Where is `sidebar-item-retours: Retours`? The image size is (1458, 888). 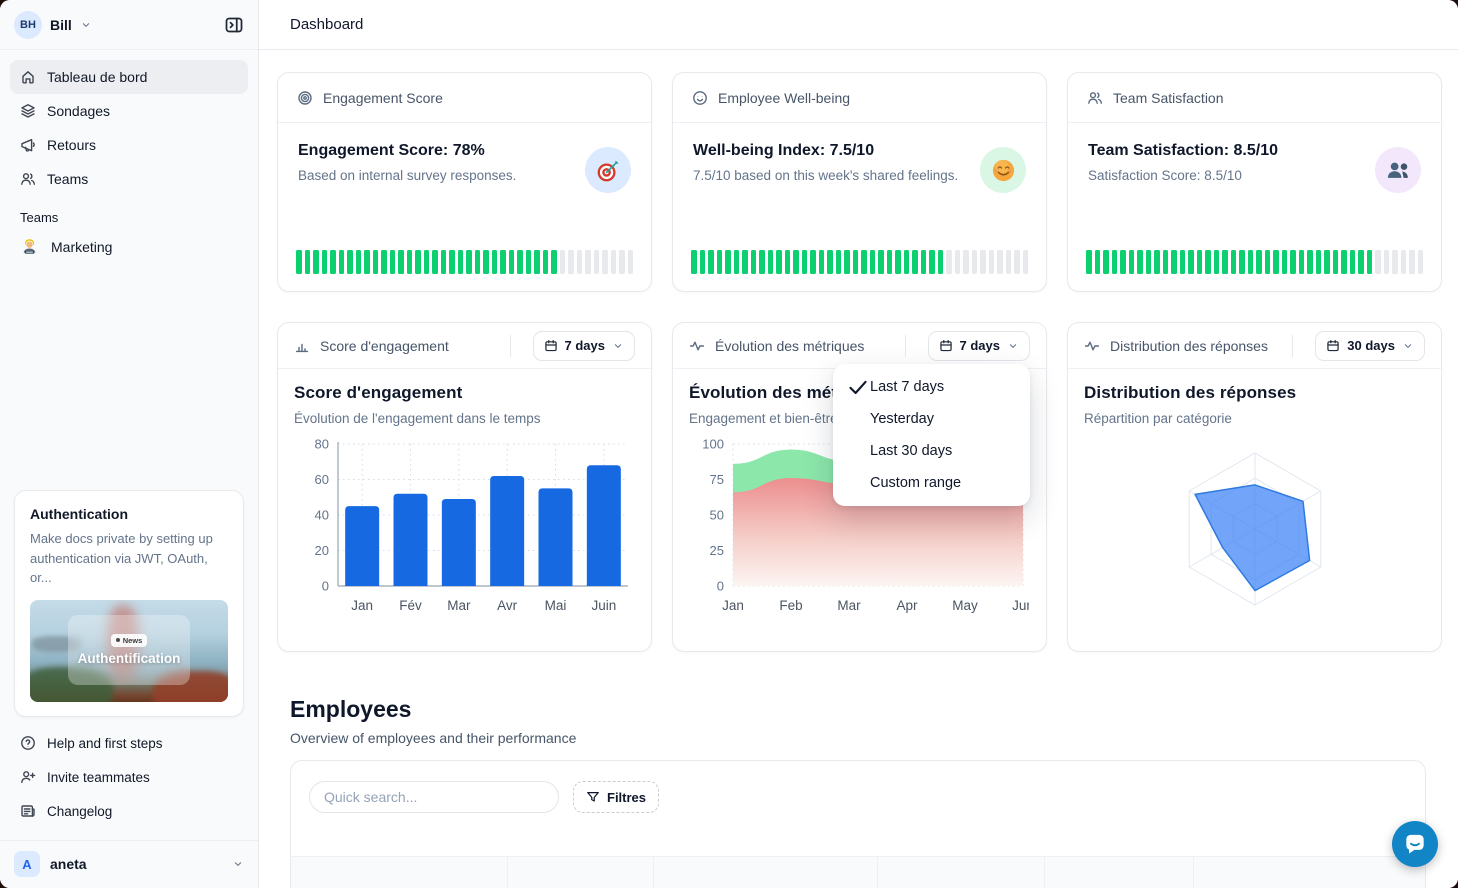 sidebar-item-retours: Retours is located at coordinates (129, 145).